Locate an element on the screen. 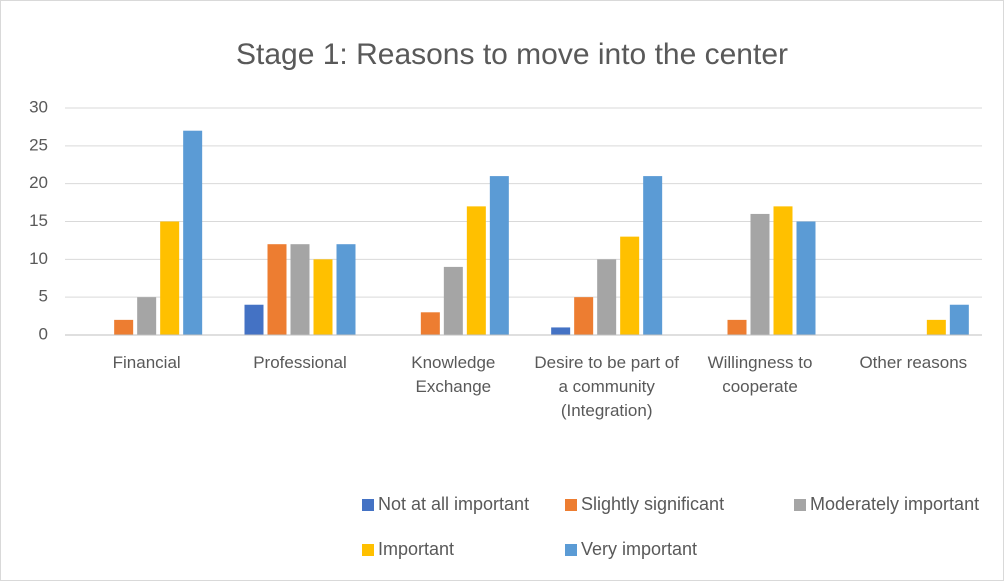 This screenshot has height=581, width=1004. legend-label: Very important is located at coordinates (639, 549).